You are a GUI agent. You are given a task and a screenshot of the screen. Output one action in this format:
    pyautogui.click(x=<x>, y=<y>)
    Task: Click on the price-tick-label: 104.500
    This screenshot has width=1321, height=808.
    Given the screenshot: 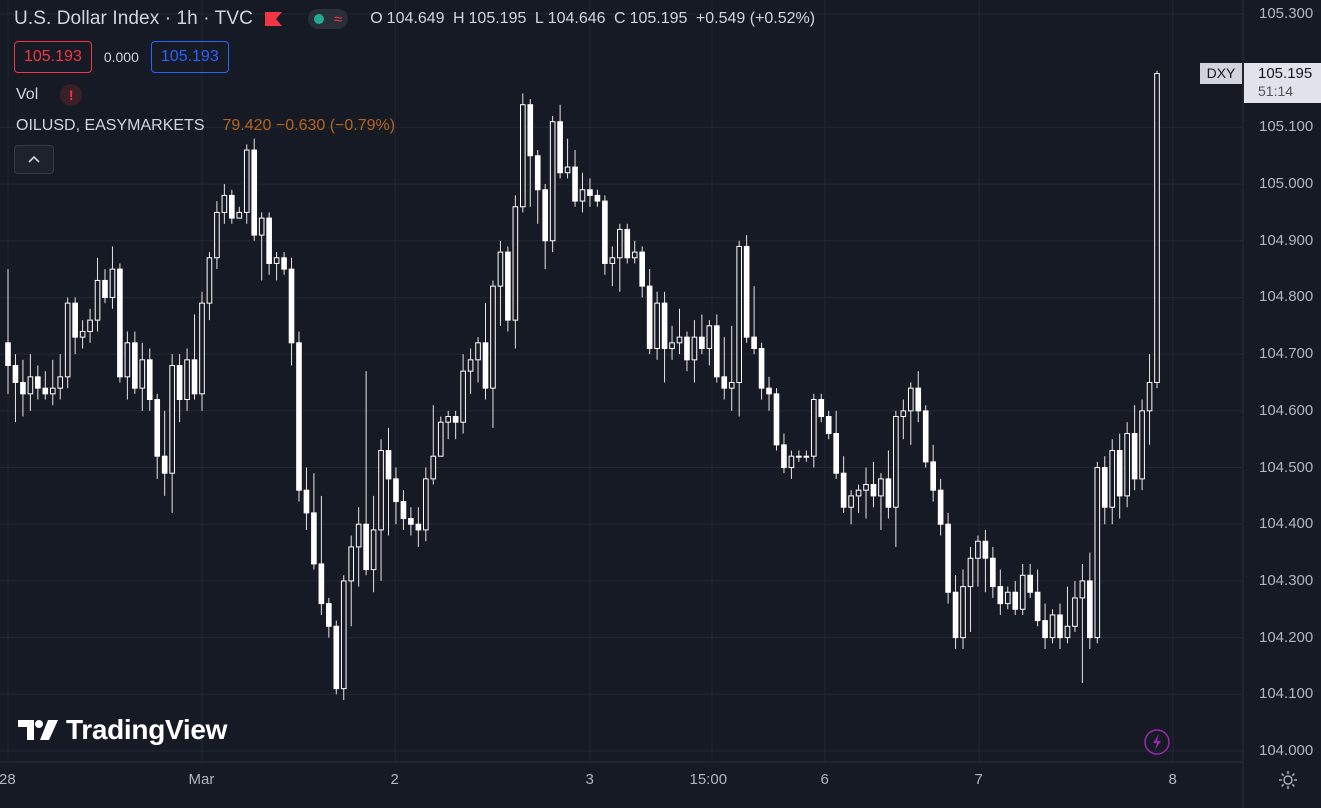 What is the action you would take?
    pyautogui.click(x=1286, y=467)
    